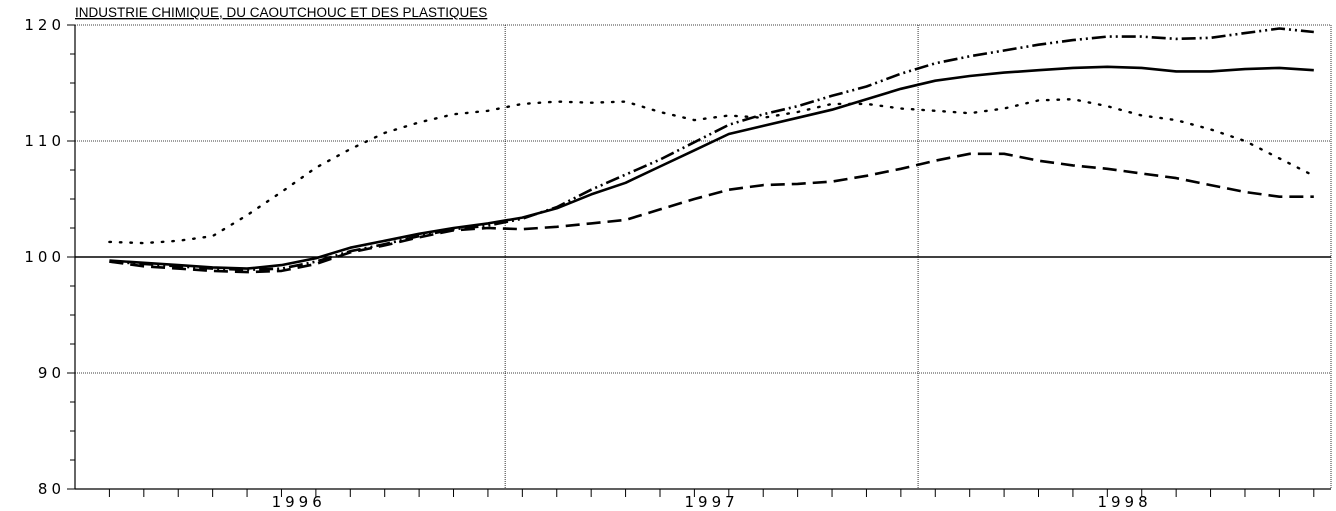 The width and height of the screenshot is (1336, 511). What do you see at coordinates (51, 489) in the screenshot?
I see `y-tick-label: 80` at bounding box center [51, 489].